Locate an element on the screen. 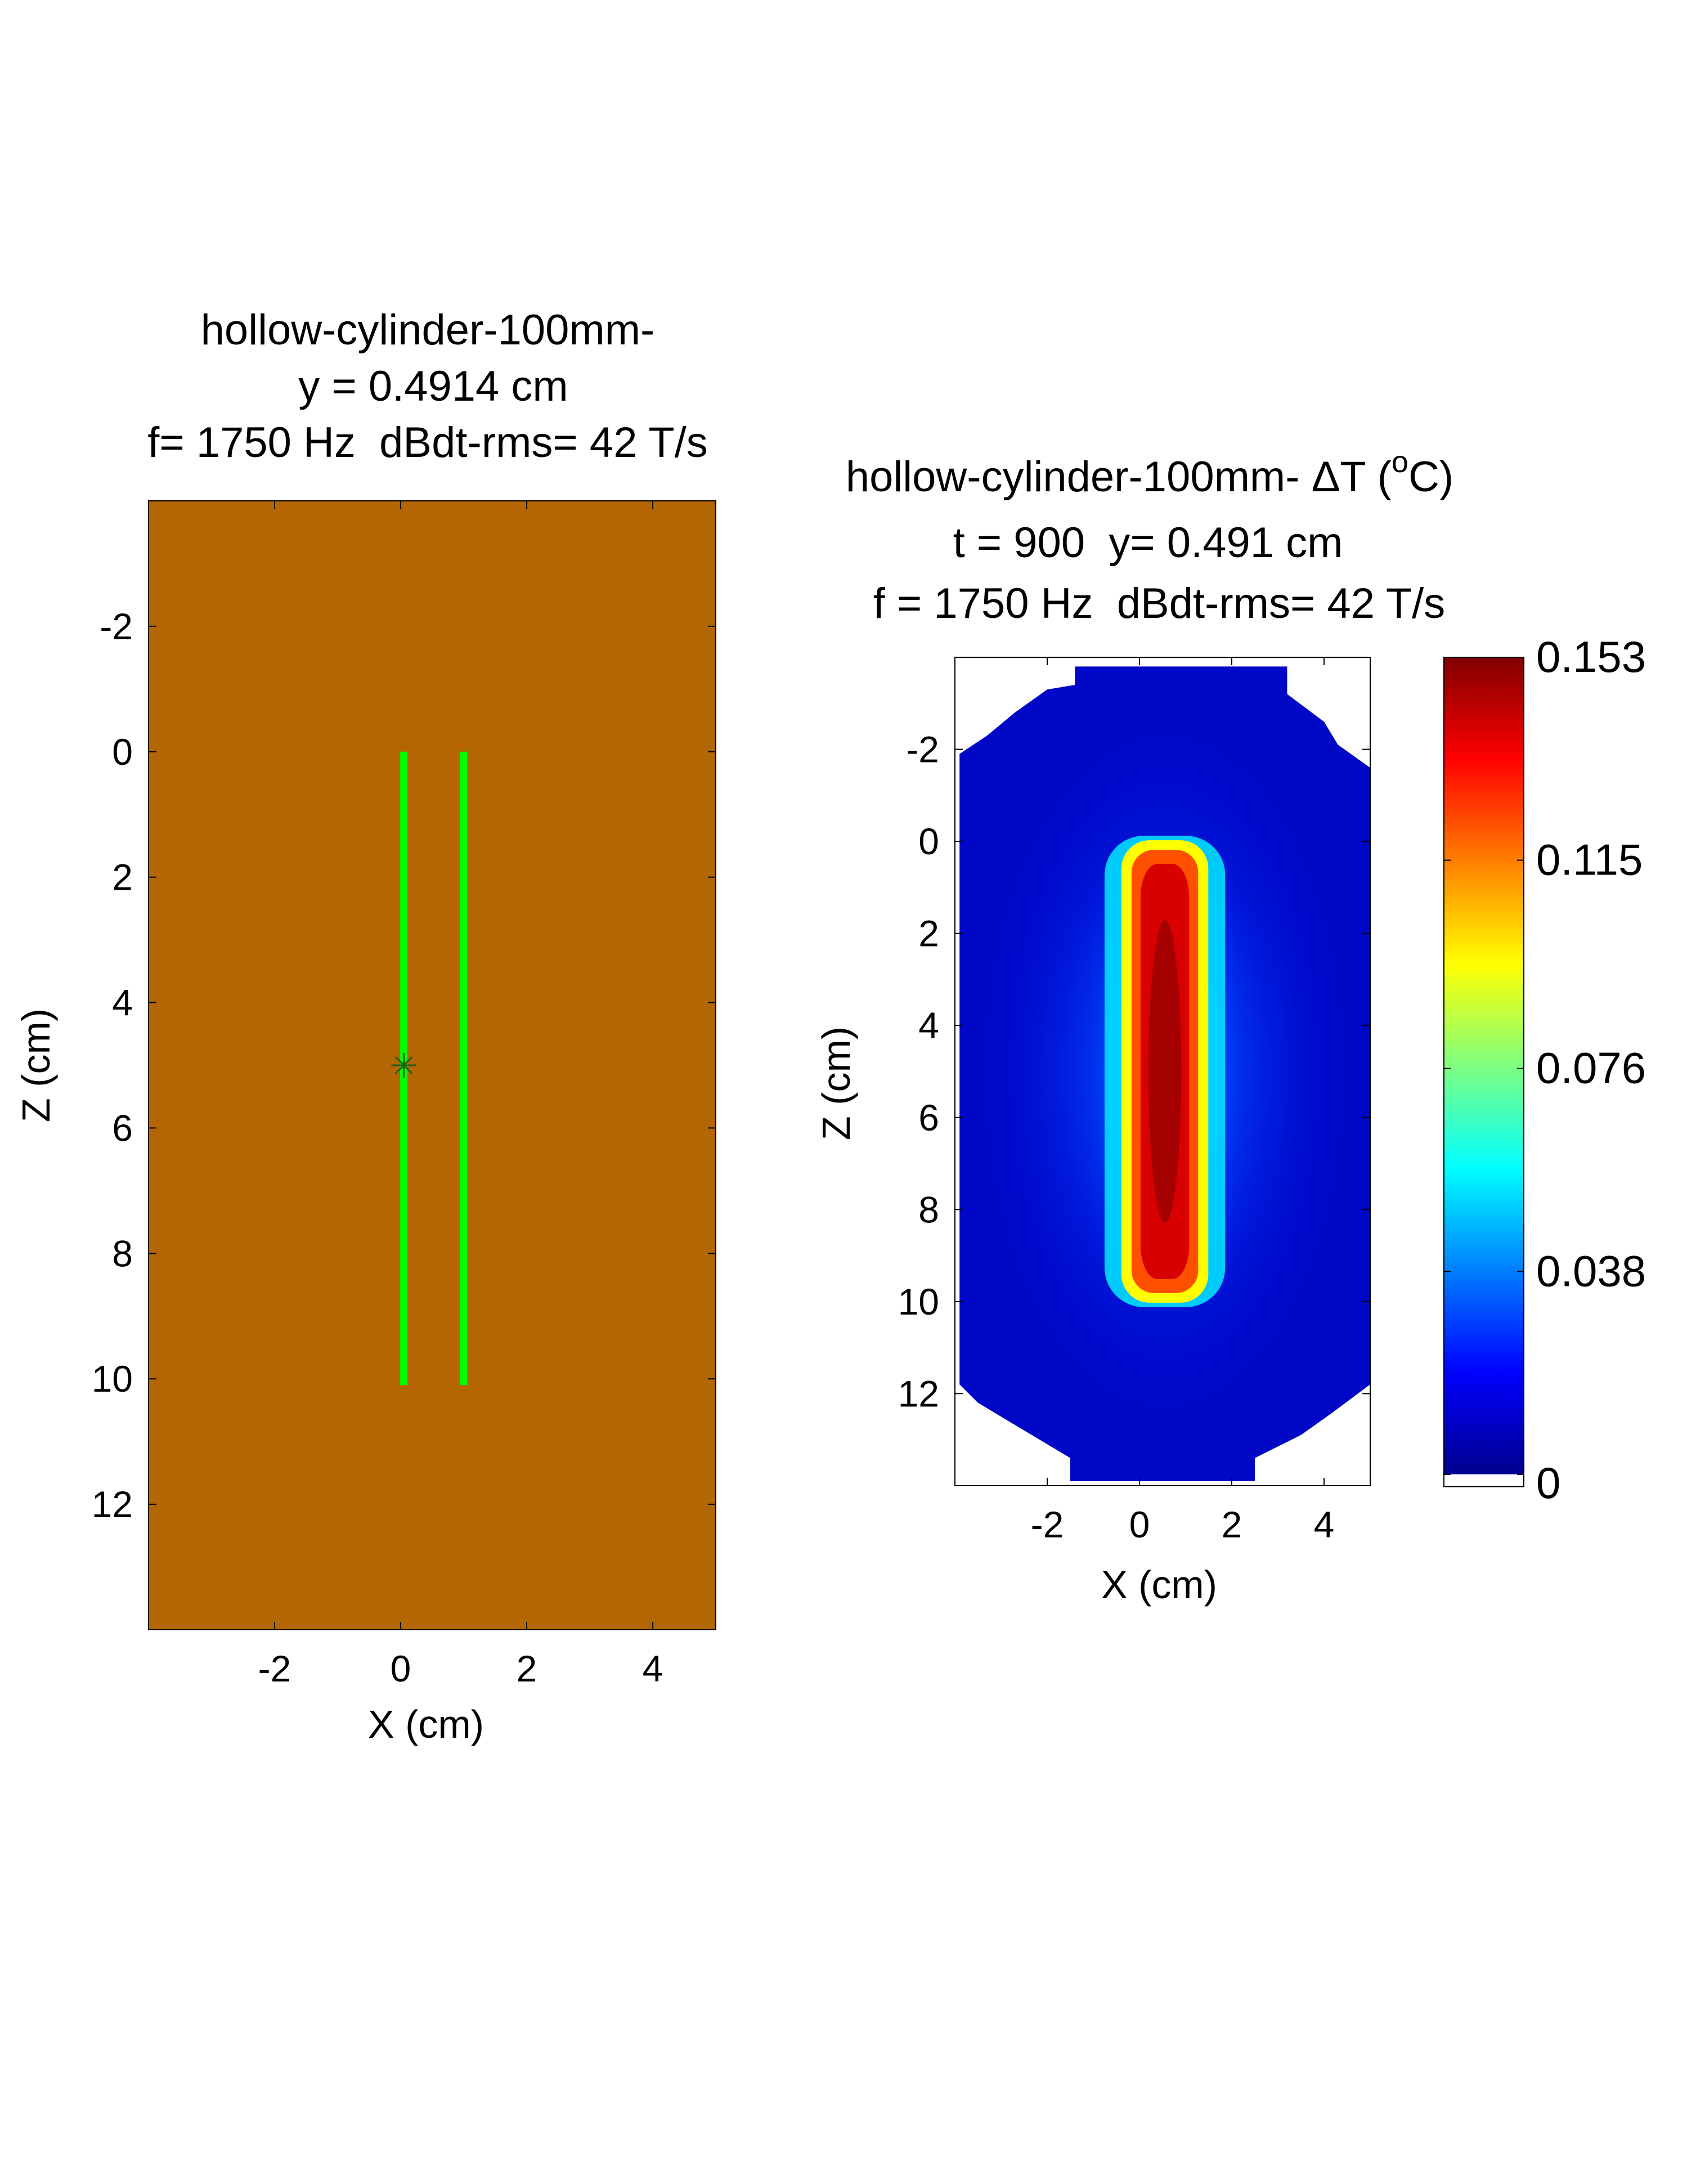 This screenshot has height=2184, width=1687. heat-peak-core is located at coordinates (1165, 1071).